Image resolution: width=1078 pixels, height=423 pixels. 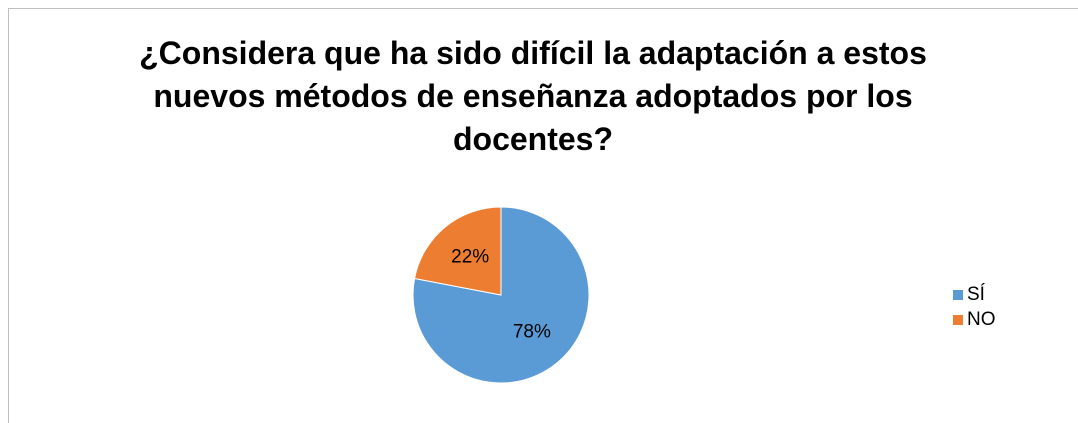 What do you see at coordinates (981, 319) in the screenshot?
I see `legend-label: NO` at bounding box center [981, 319].